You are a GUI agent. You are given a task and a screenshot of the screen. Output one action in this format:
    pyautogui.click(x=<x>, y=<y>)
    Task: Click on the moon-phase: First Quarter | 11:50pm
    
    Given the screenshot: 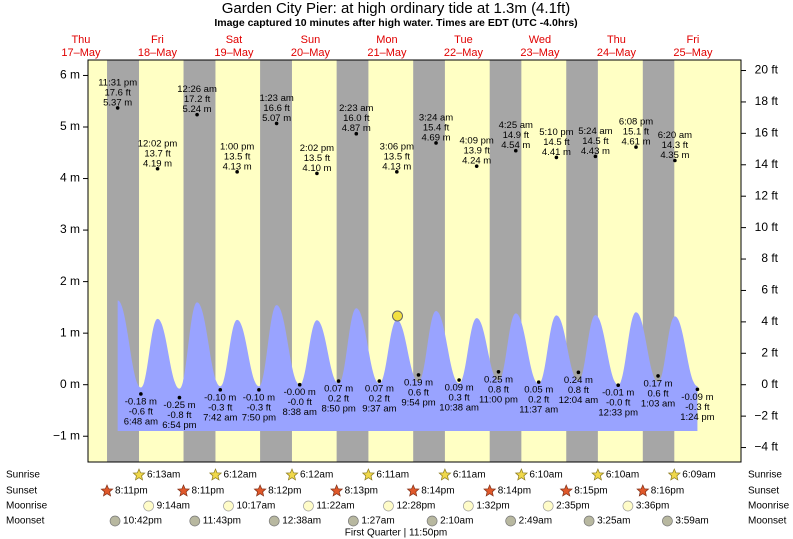 What is the action you would take?
    pyautogui.click(x=396, y=533)
    